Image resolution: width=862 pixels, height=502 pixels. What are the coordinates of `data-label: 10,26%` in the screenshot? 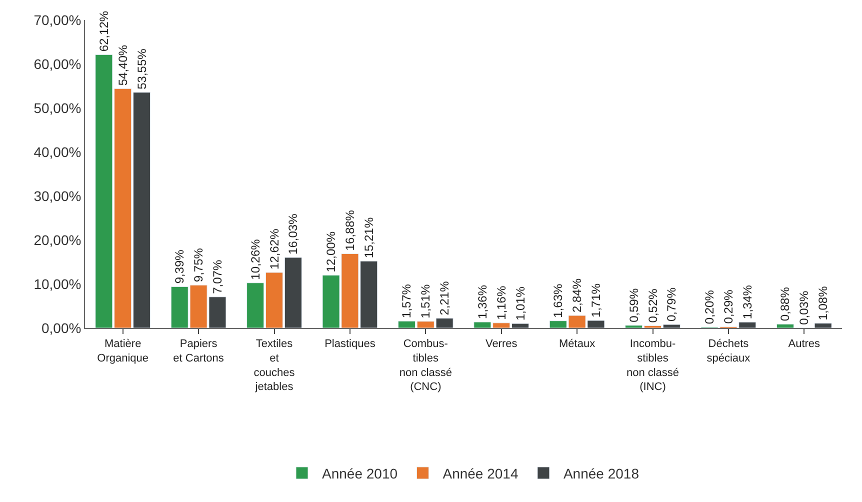 It's located at (255, 259).